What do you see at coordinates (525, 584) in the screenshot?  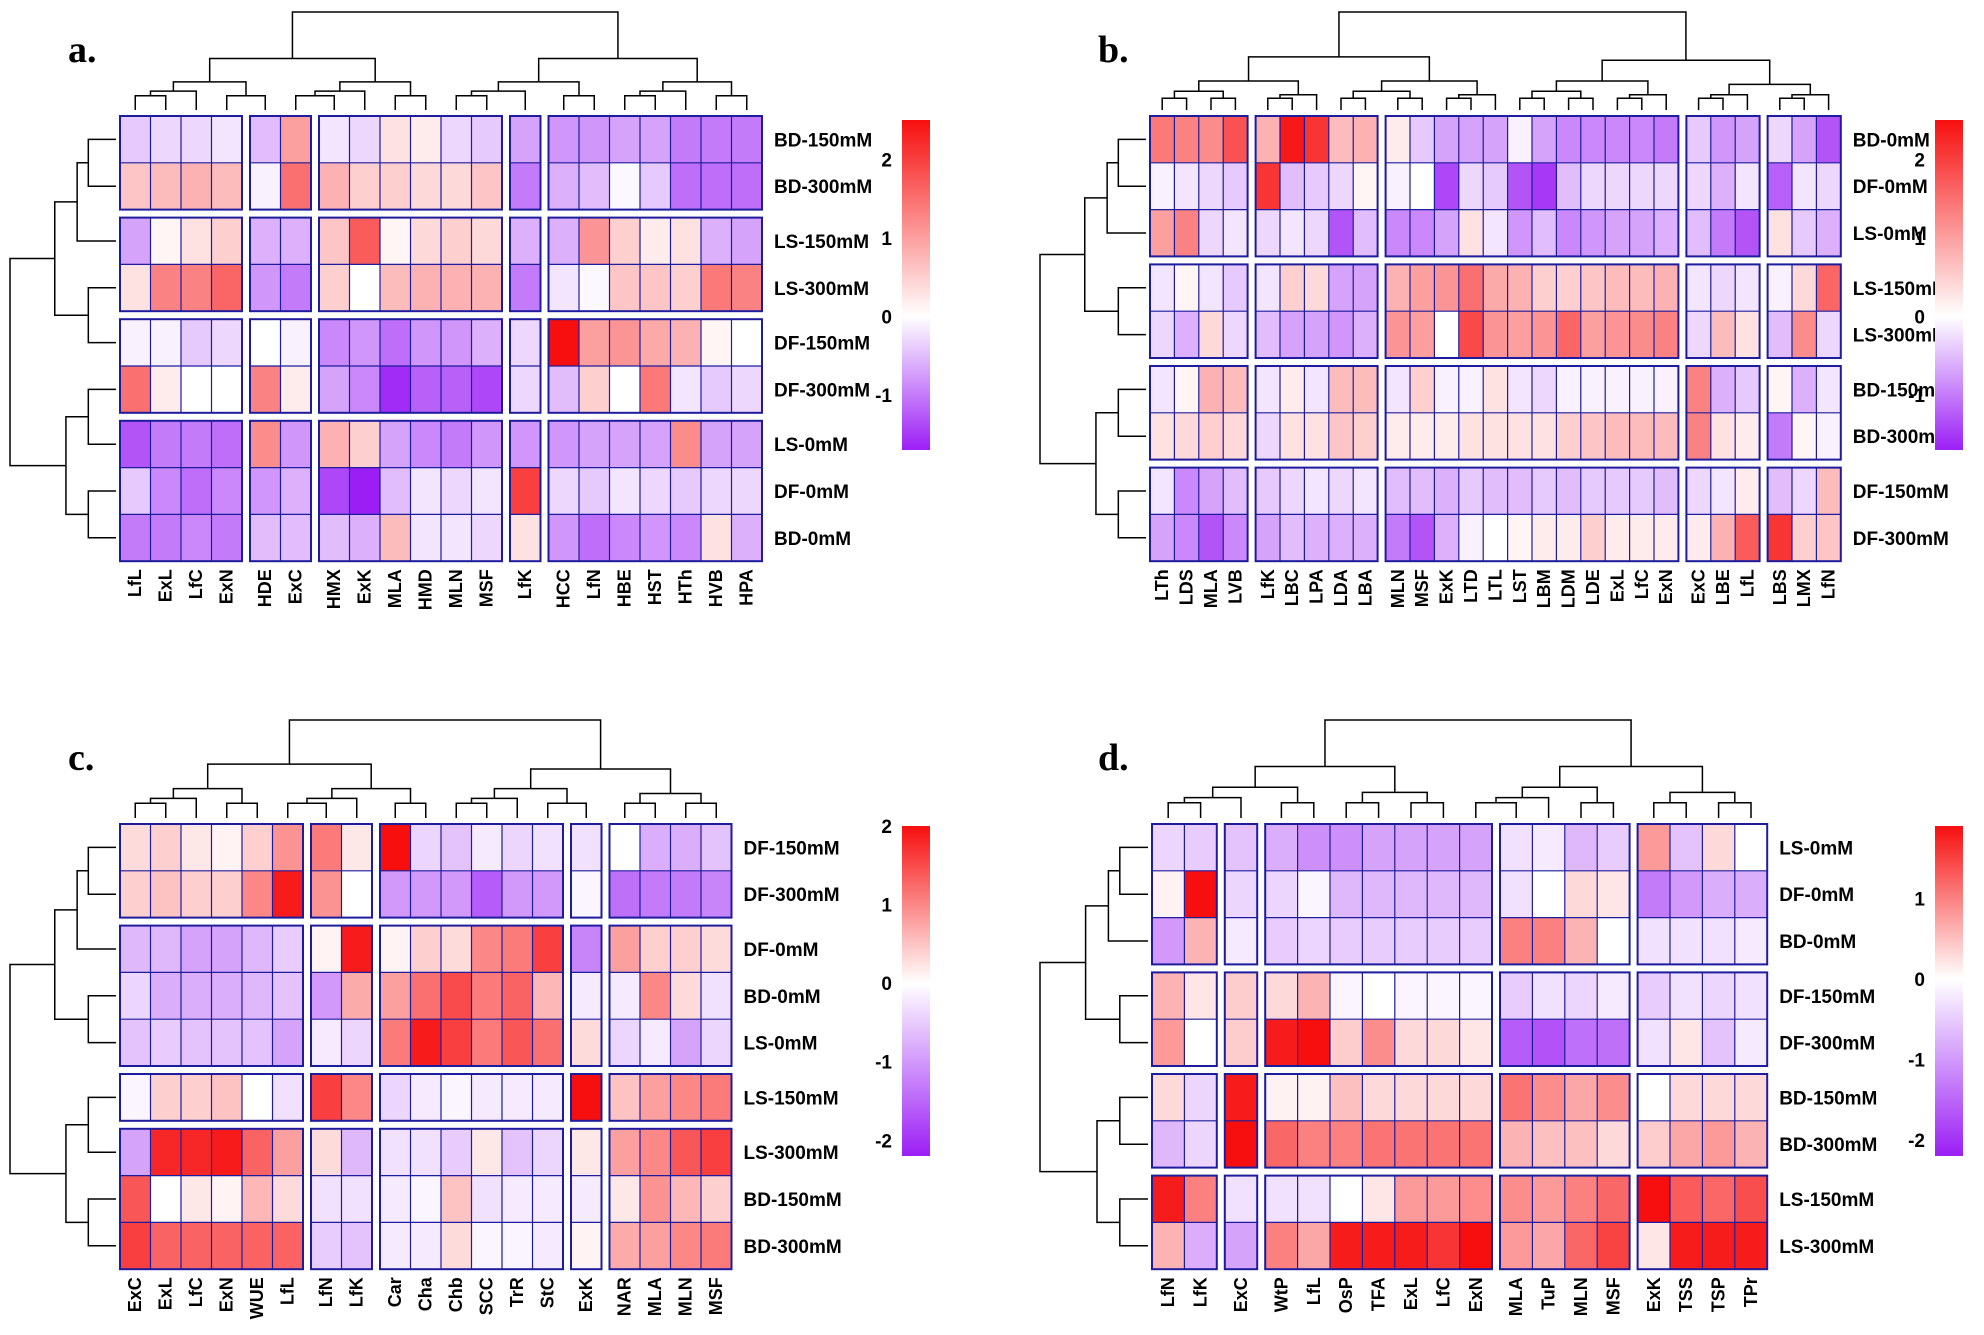 I see `column-label: LfK` at bounding box center [525, 584].